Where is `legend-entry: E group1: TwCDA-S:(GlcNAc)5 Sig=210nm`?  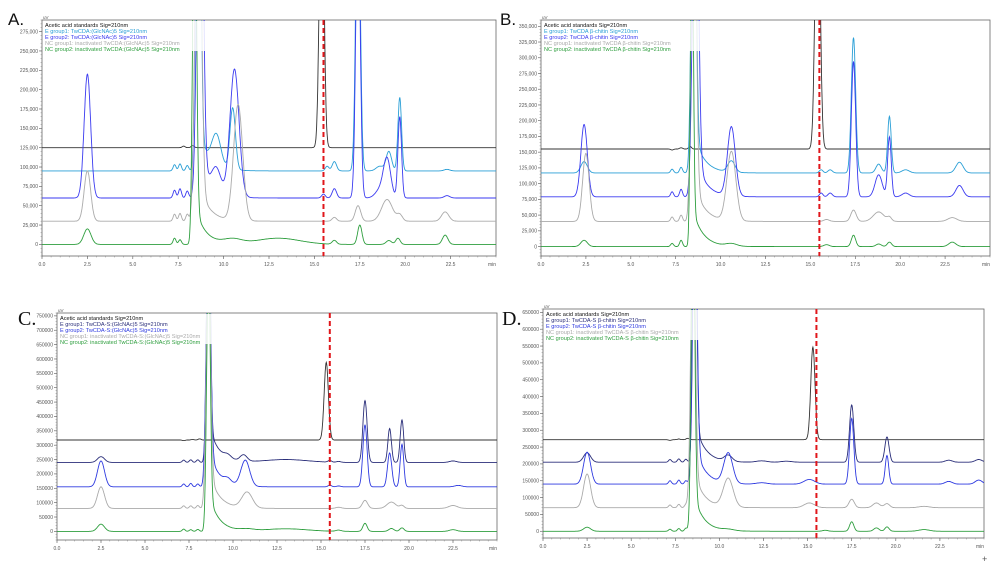 legend-entry: E group1: TwCDA-S:(GlcNAc)5 Sig=210nm is located at coordinates (114, 325).